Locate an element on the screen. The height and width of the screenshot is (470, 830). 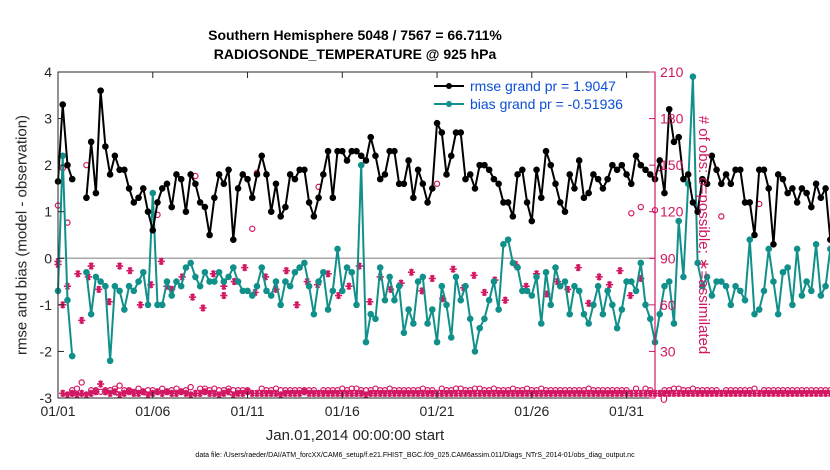
y-tick-label-left: 1 is located at coordinates (48, 212).